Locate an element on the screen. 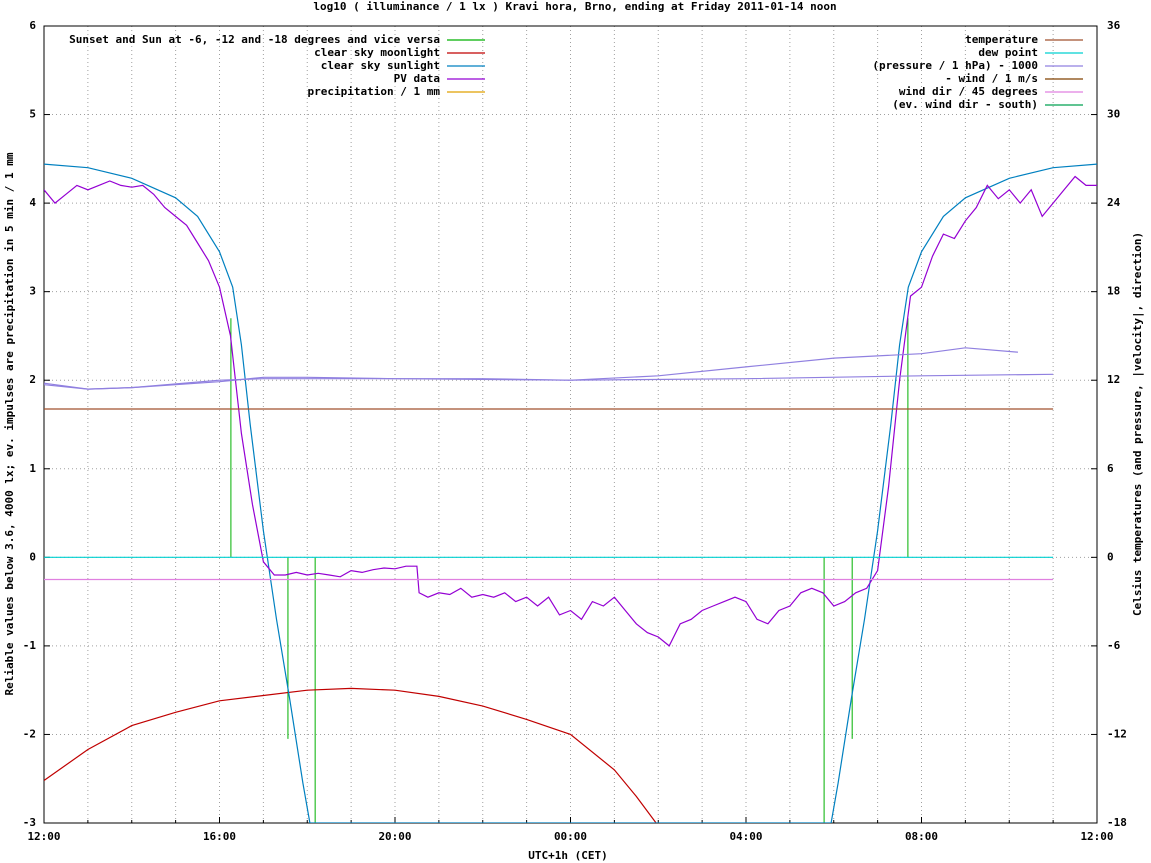 Image resolution: width=1151 pixels, height=863 pixels. y2-tick-label: 12 is located at coordinates (1113, 379).